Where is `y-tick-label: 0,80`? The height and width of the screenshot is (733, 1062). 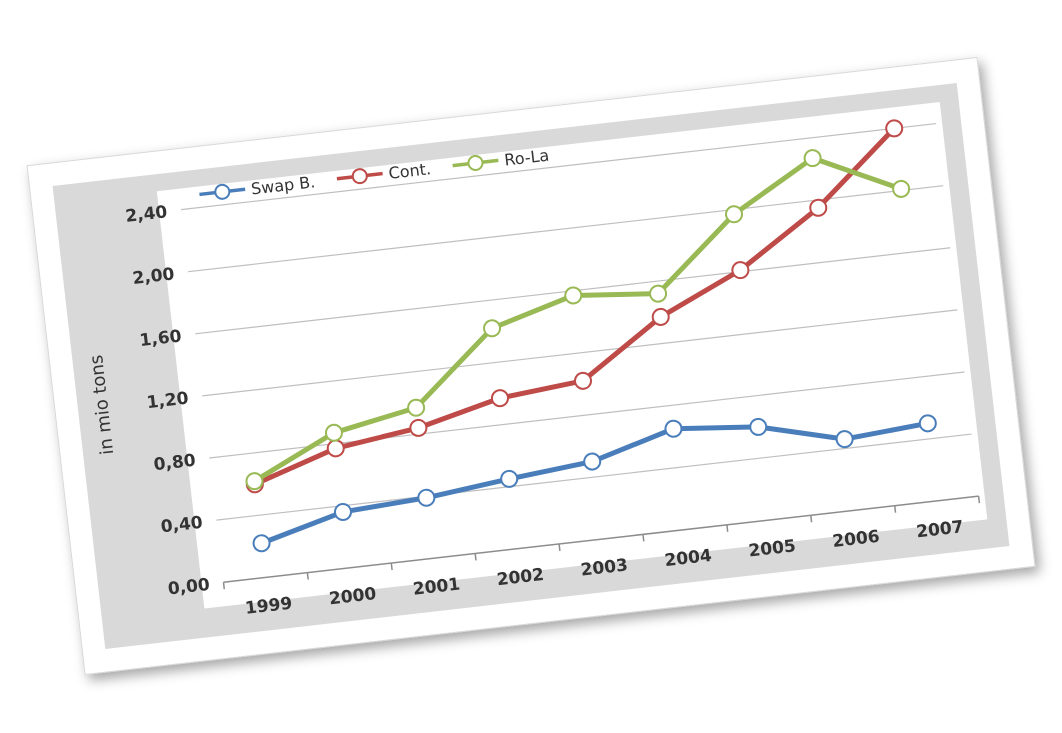
y-tick-label: 0,80 is located at coordinates (175, 463).